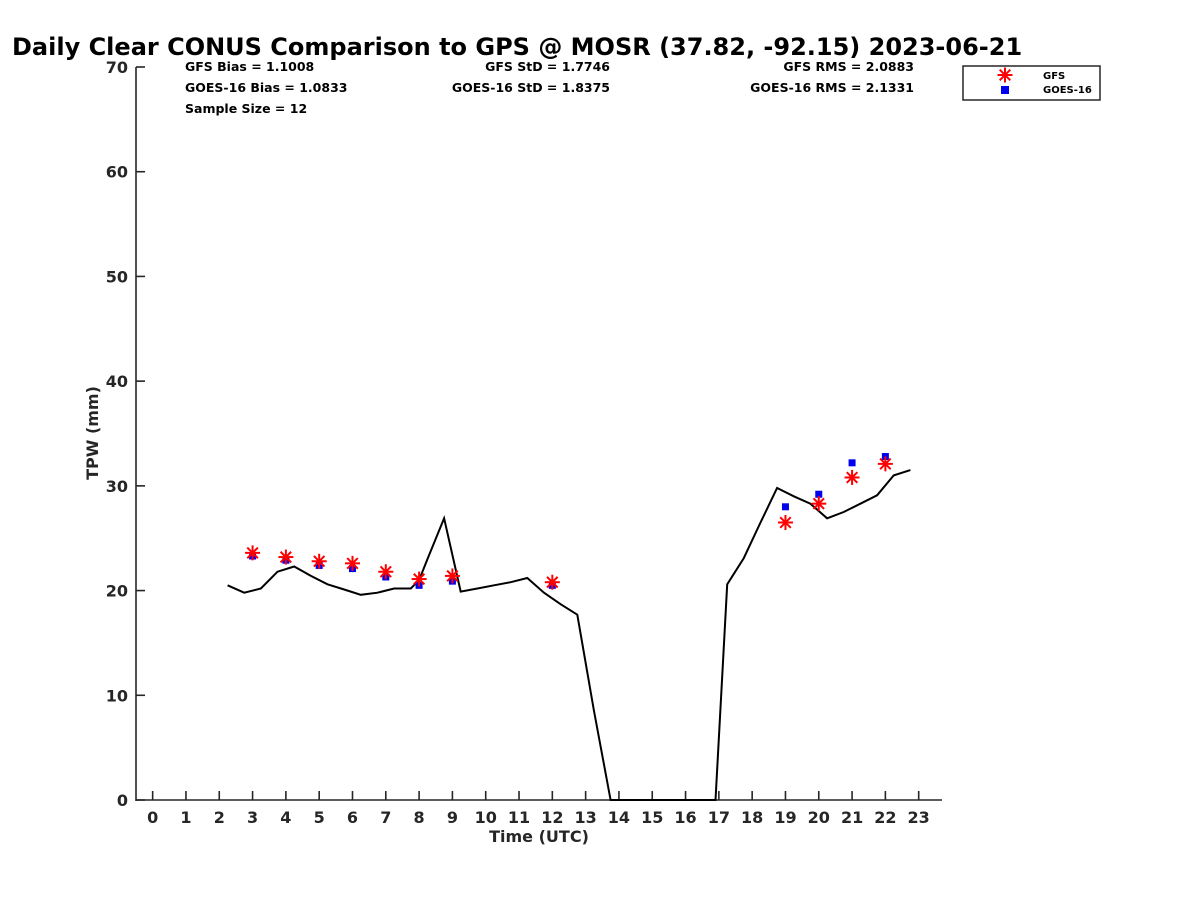 The height and width of the screenshot is (900, 1200). I want to click on legend-goes16-label: GOES-16, so click(1067, 90).